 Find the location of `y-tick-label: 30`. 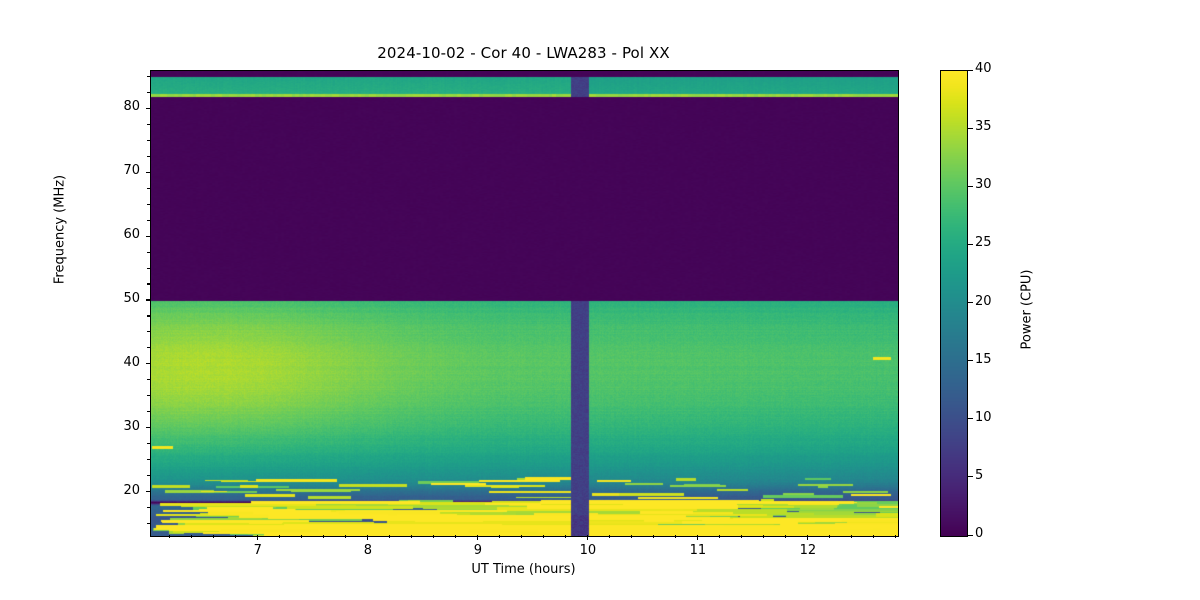

y-tick-label: 30 is located at coordinates (131, 426).